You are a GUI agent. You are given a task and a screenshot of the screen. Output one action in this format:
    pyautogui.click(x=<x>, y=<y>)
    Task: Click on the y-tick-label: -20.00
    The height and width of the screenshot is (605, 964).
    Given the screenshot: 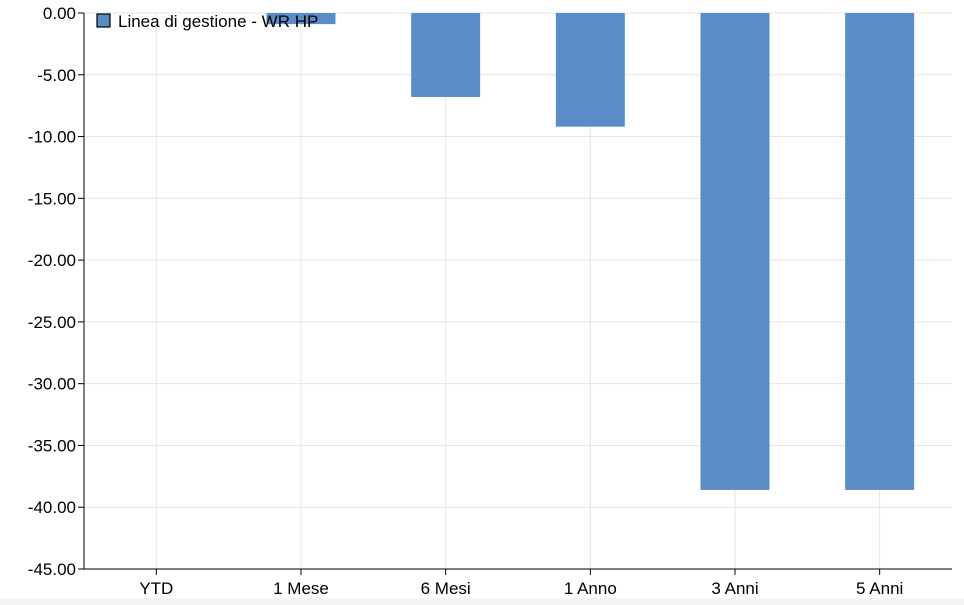 What is the action you would take?
    pyautogui.click(x=52, y=260)
    